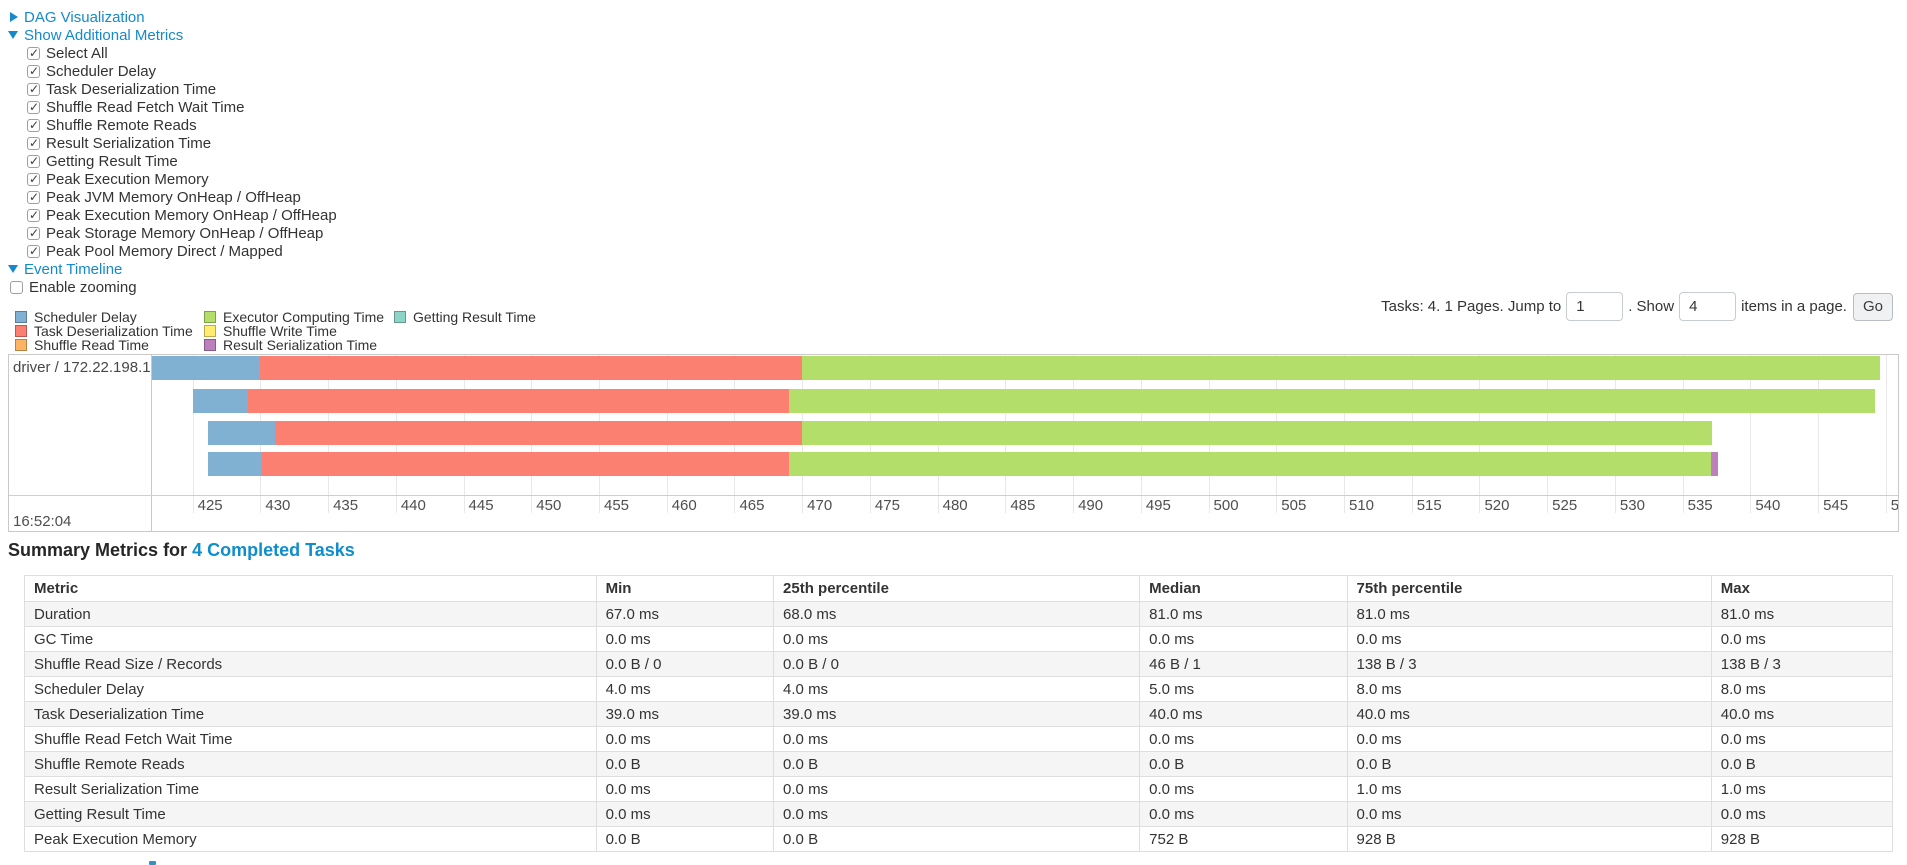 The height and width of the screenshot is (865, 1907). I want to click on axis-tick-label: 450, so click(549, 505).